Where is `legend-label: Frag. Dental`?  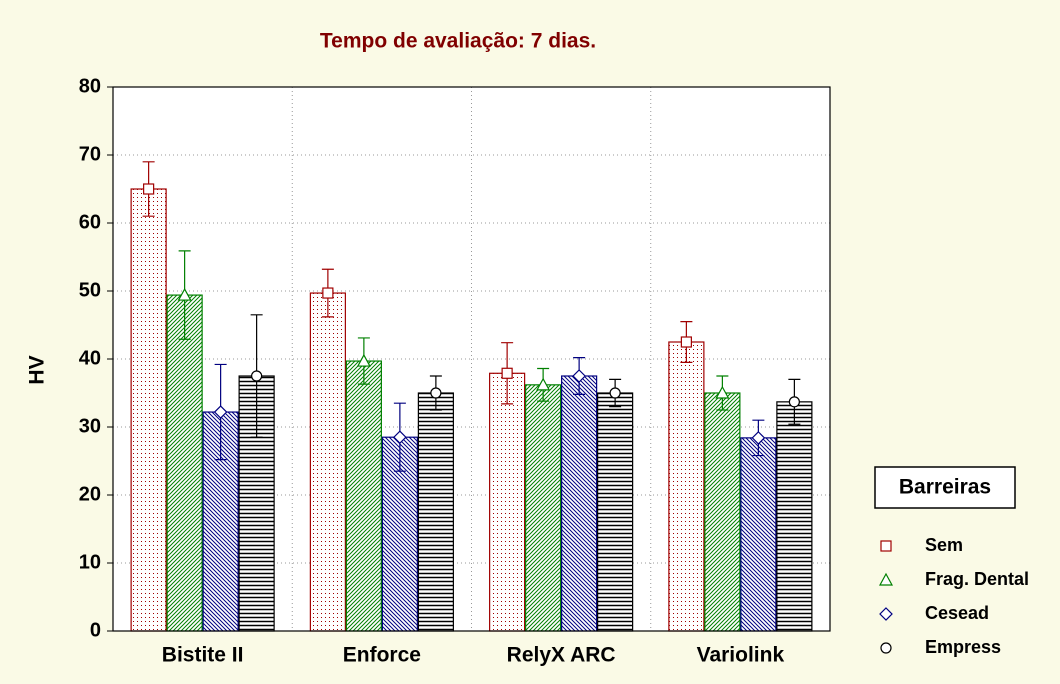
legend-label: Frag. Dental is located at coordinates (977, 579).